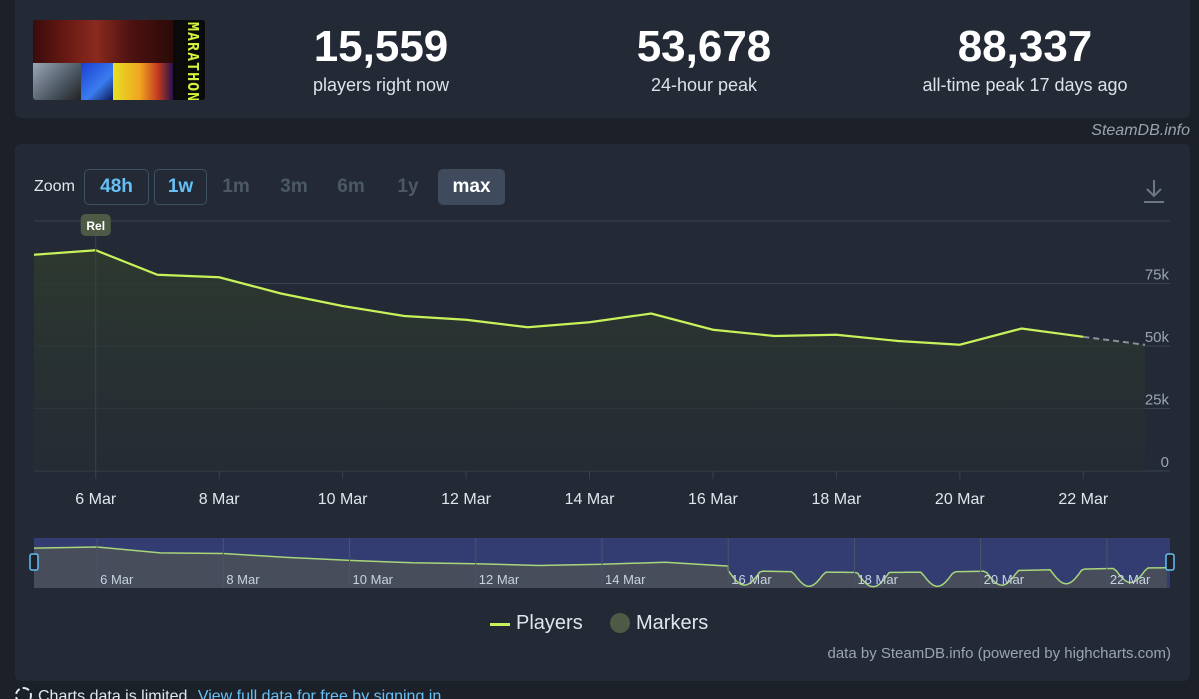 The width and height of the screenshot is (1199, 699). Describe the element at coordinates (1114, 340) in the screenshot. I see `players-line-incomplete` at that location.